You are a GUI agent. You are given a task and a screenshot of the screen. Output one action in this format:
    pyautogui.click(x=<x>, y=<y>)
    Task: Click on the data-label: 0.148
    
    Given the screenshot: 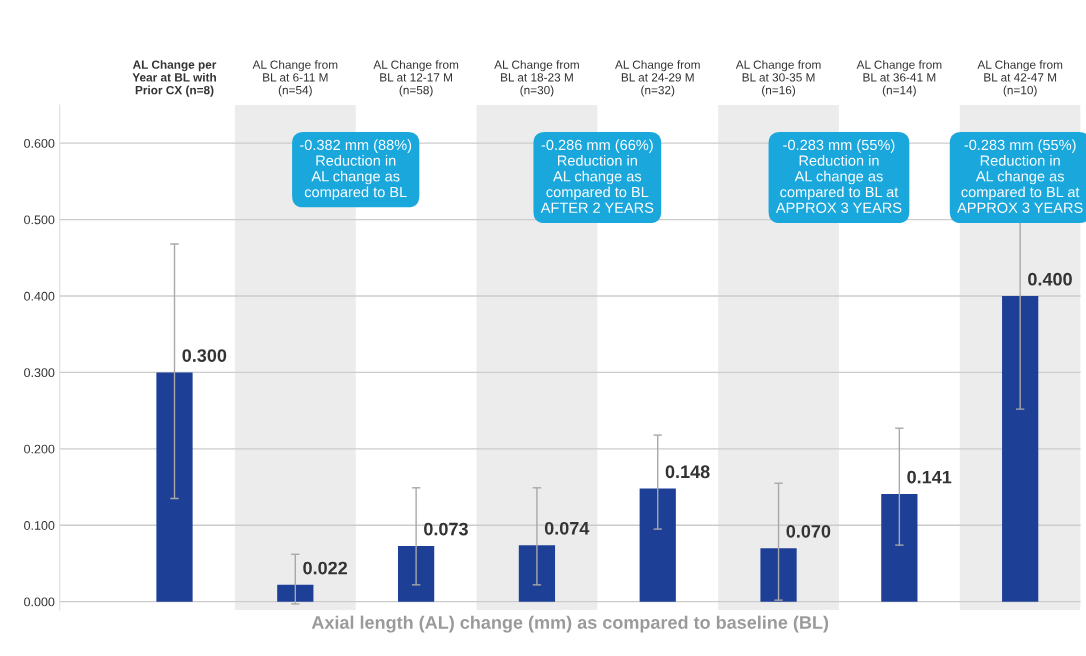 What is the action you would take?
    pyautogui.click(x=687, y=472)
    